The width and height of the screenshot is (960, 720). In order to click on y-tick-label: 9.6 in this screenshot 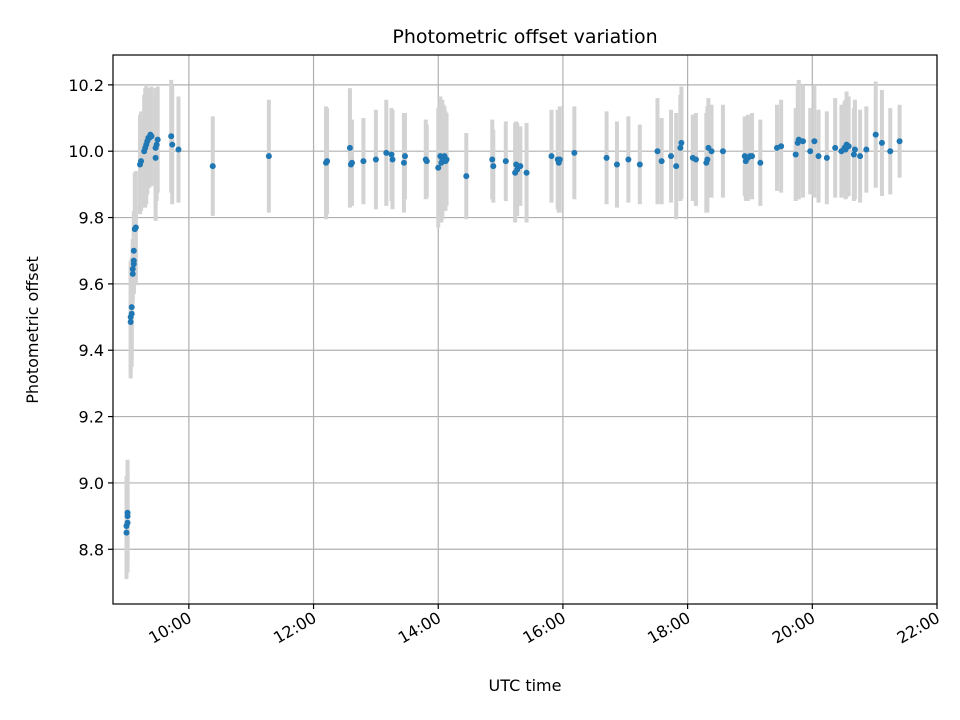, I will do `click(91, 284)`.